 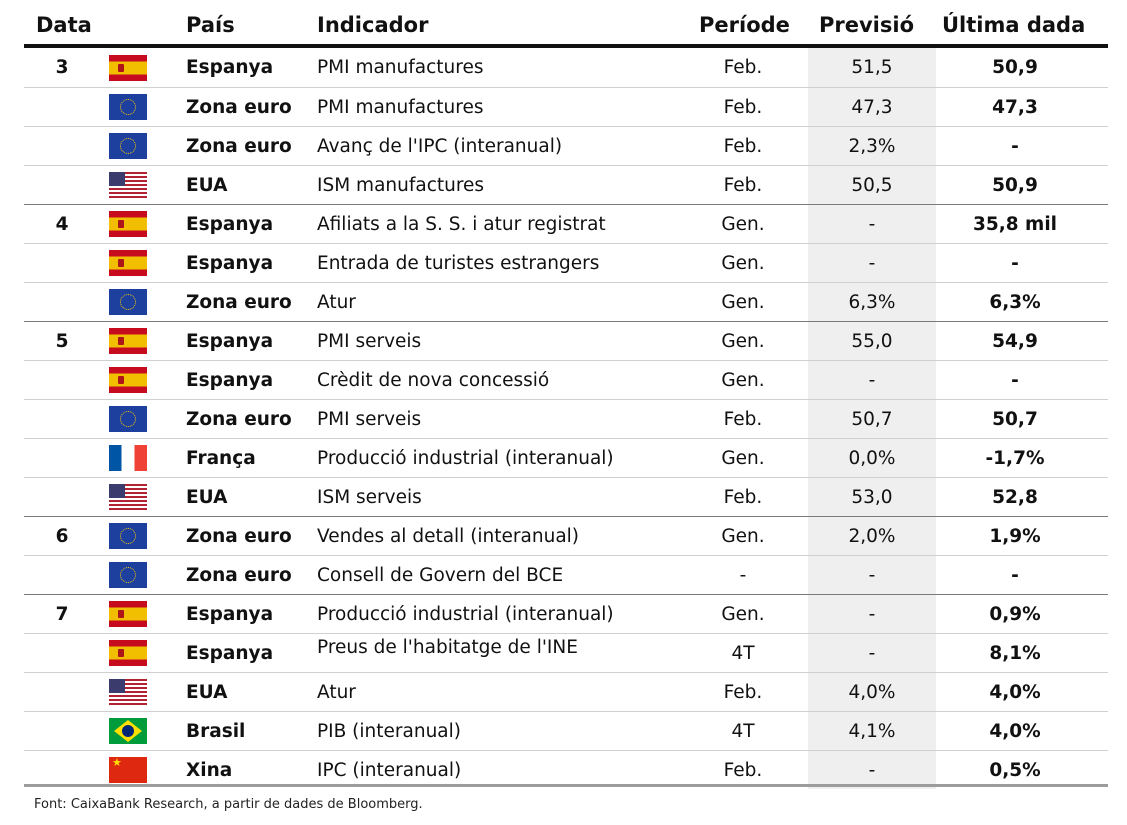 What do you see at coordinates (566, 340) in the screenshot?
I see `table-row: 5 Espanya PMI serveis Gen. 55,0 54,9` at bounding box center [566, 340].